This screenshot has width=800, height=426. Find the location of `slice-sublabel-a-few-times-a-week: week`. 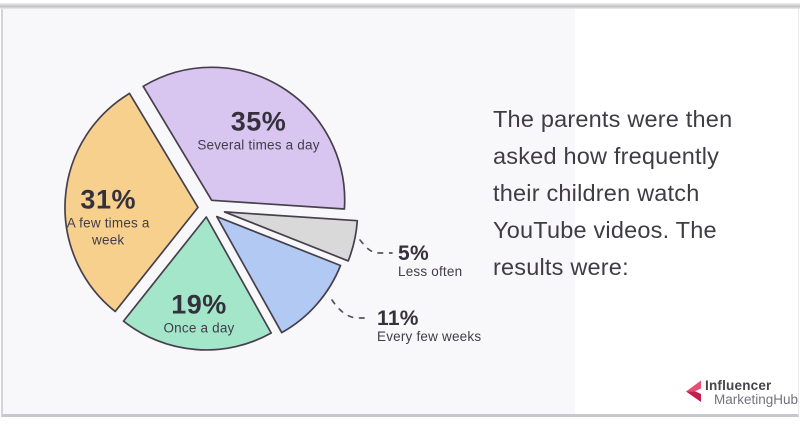

slice-sublabel-a-few-times-a-week: week is located at coordinates (107, 240).